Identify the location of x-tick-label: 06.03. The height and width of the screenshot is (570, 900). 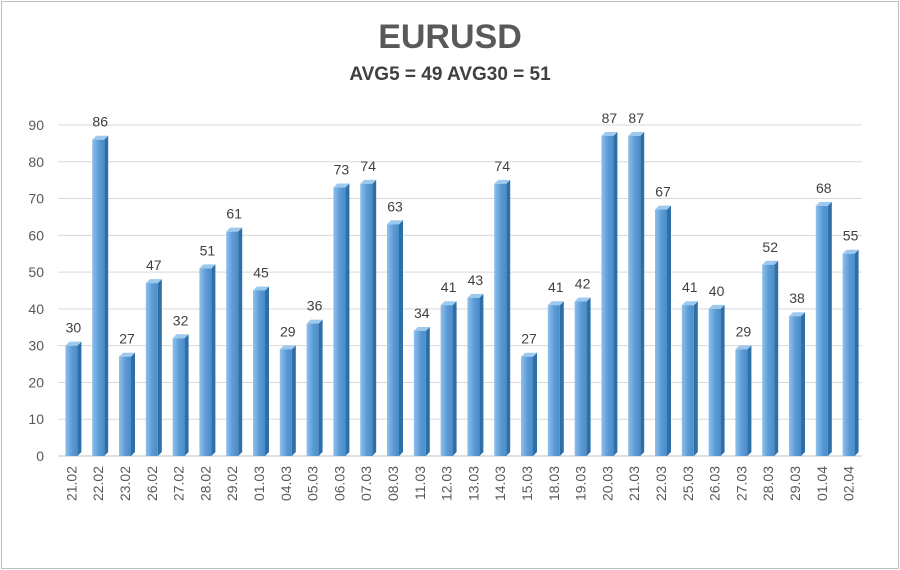
(339, 483).